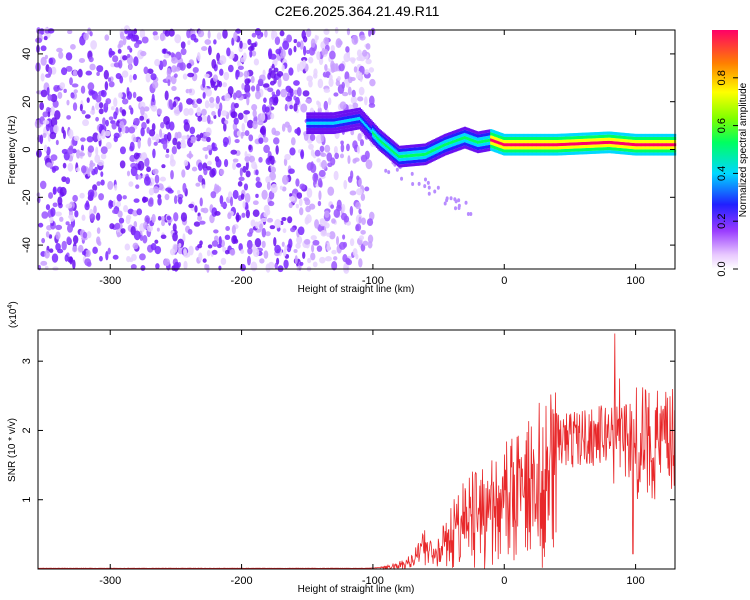 The width and height of the screenshot is (750, 600). I want to click on snr-scale-factor: (x104), so click(13, 314).